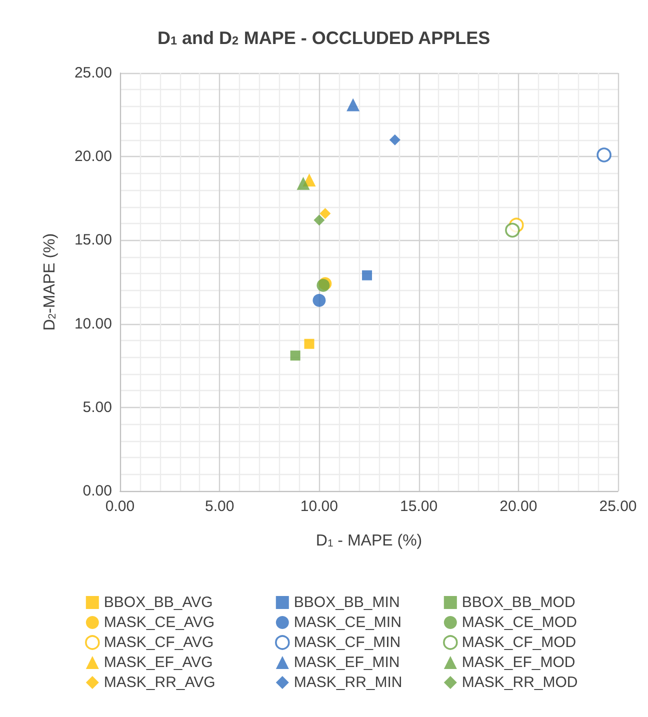 The width and height of the screenshot is (648, 717). What do you see at coordinates (93, 157) in the screenshot?
I see `y-tick-label: 20.00` at bounding box center [93, 157].